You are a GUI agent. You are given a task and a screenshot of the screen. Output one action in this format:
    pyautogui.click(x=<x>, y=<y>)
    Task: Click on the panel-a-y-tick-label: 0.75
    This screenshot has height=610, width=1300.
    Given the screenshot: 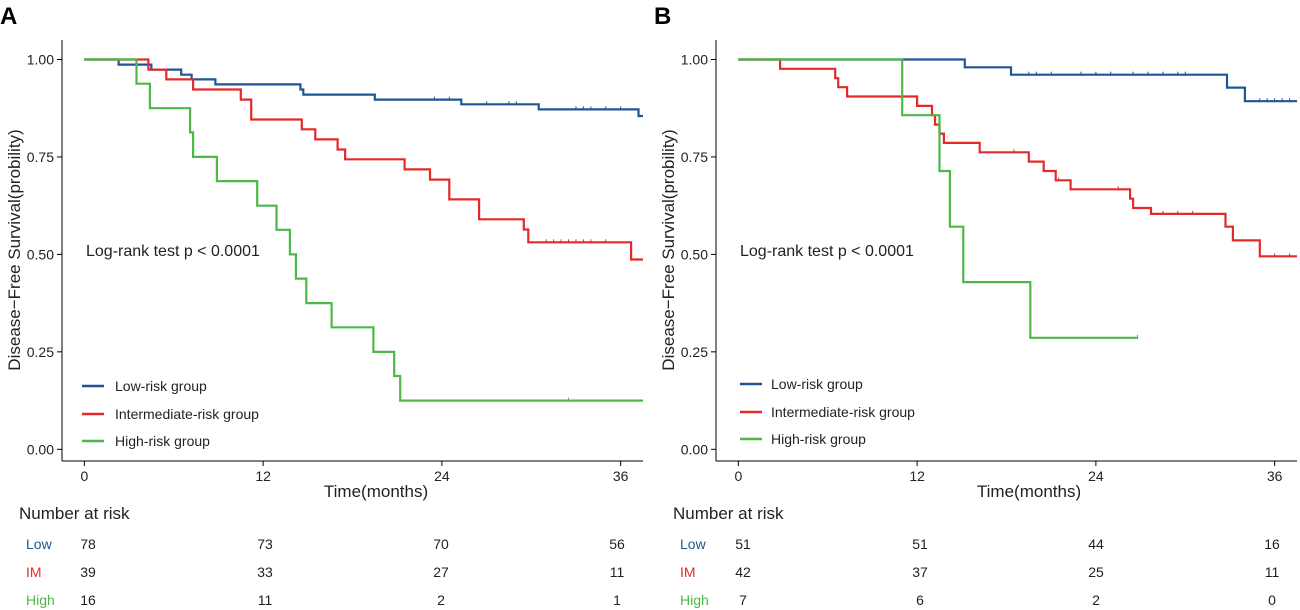 What is the action you would take?
    pyautogui.click(x=40, y=157)
    